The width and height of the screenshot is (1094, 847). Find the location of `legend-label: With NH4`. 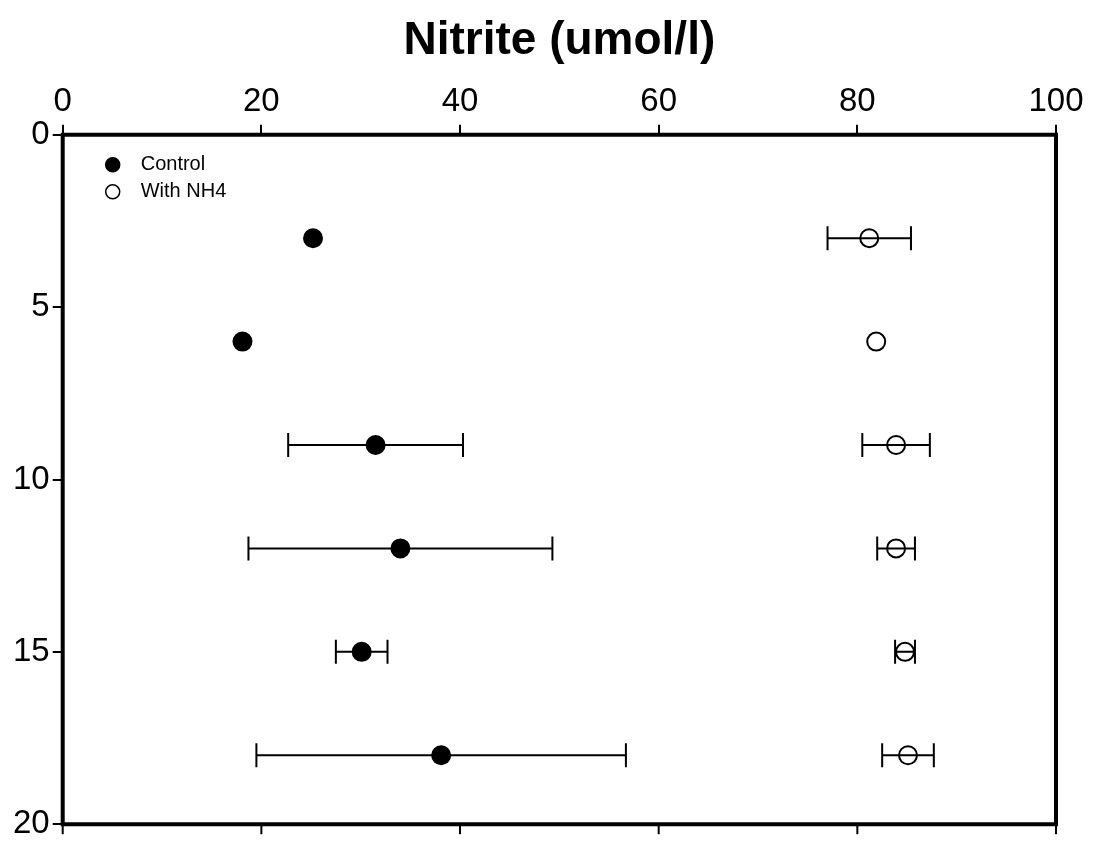

legend-label: With NH4 is located at coordinates (183, 190).